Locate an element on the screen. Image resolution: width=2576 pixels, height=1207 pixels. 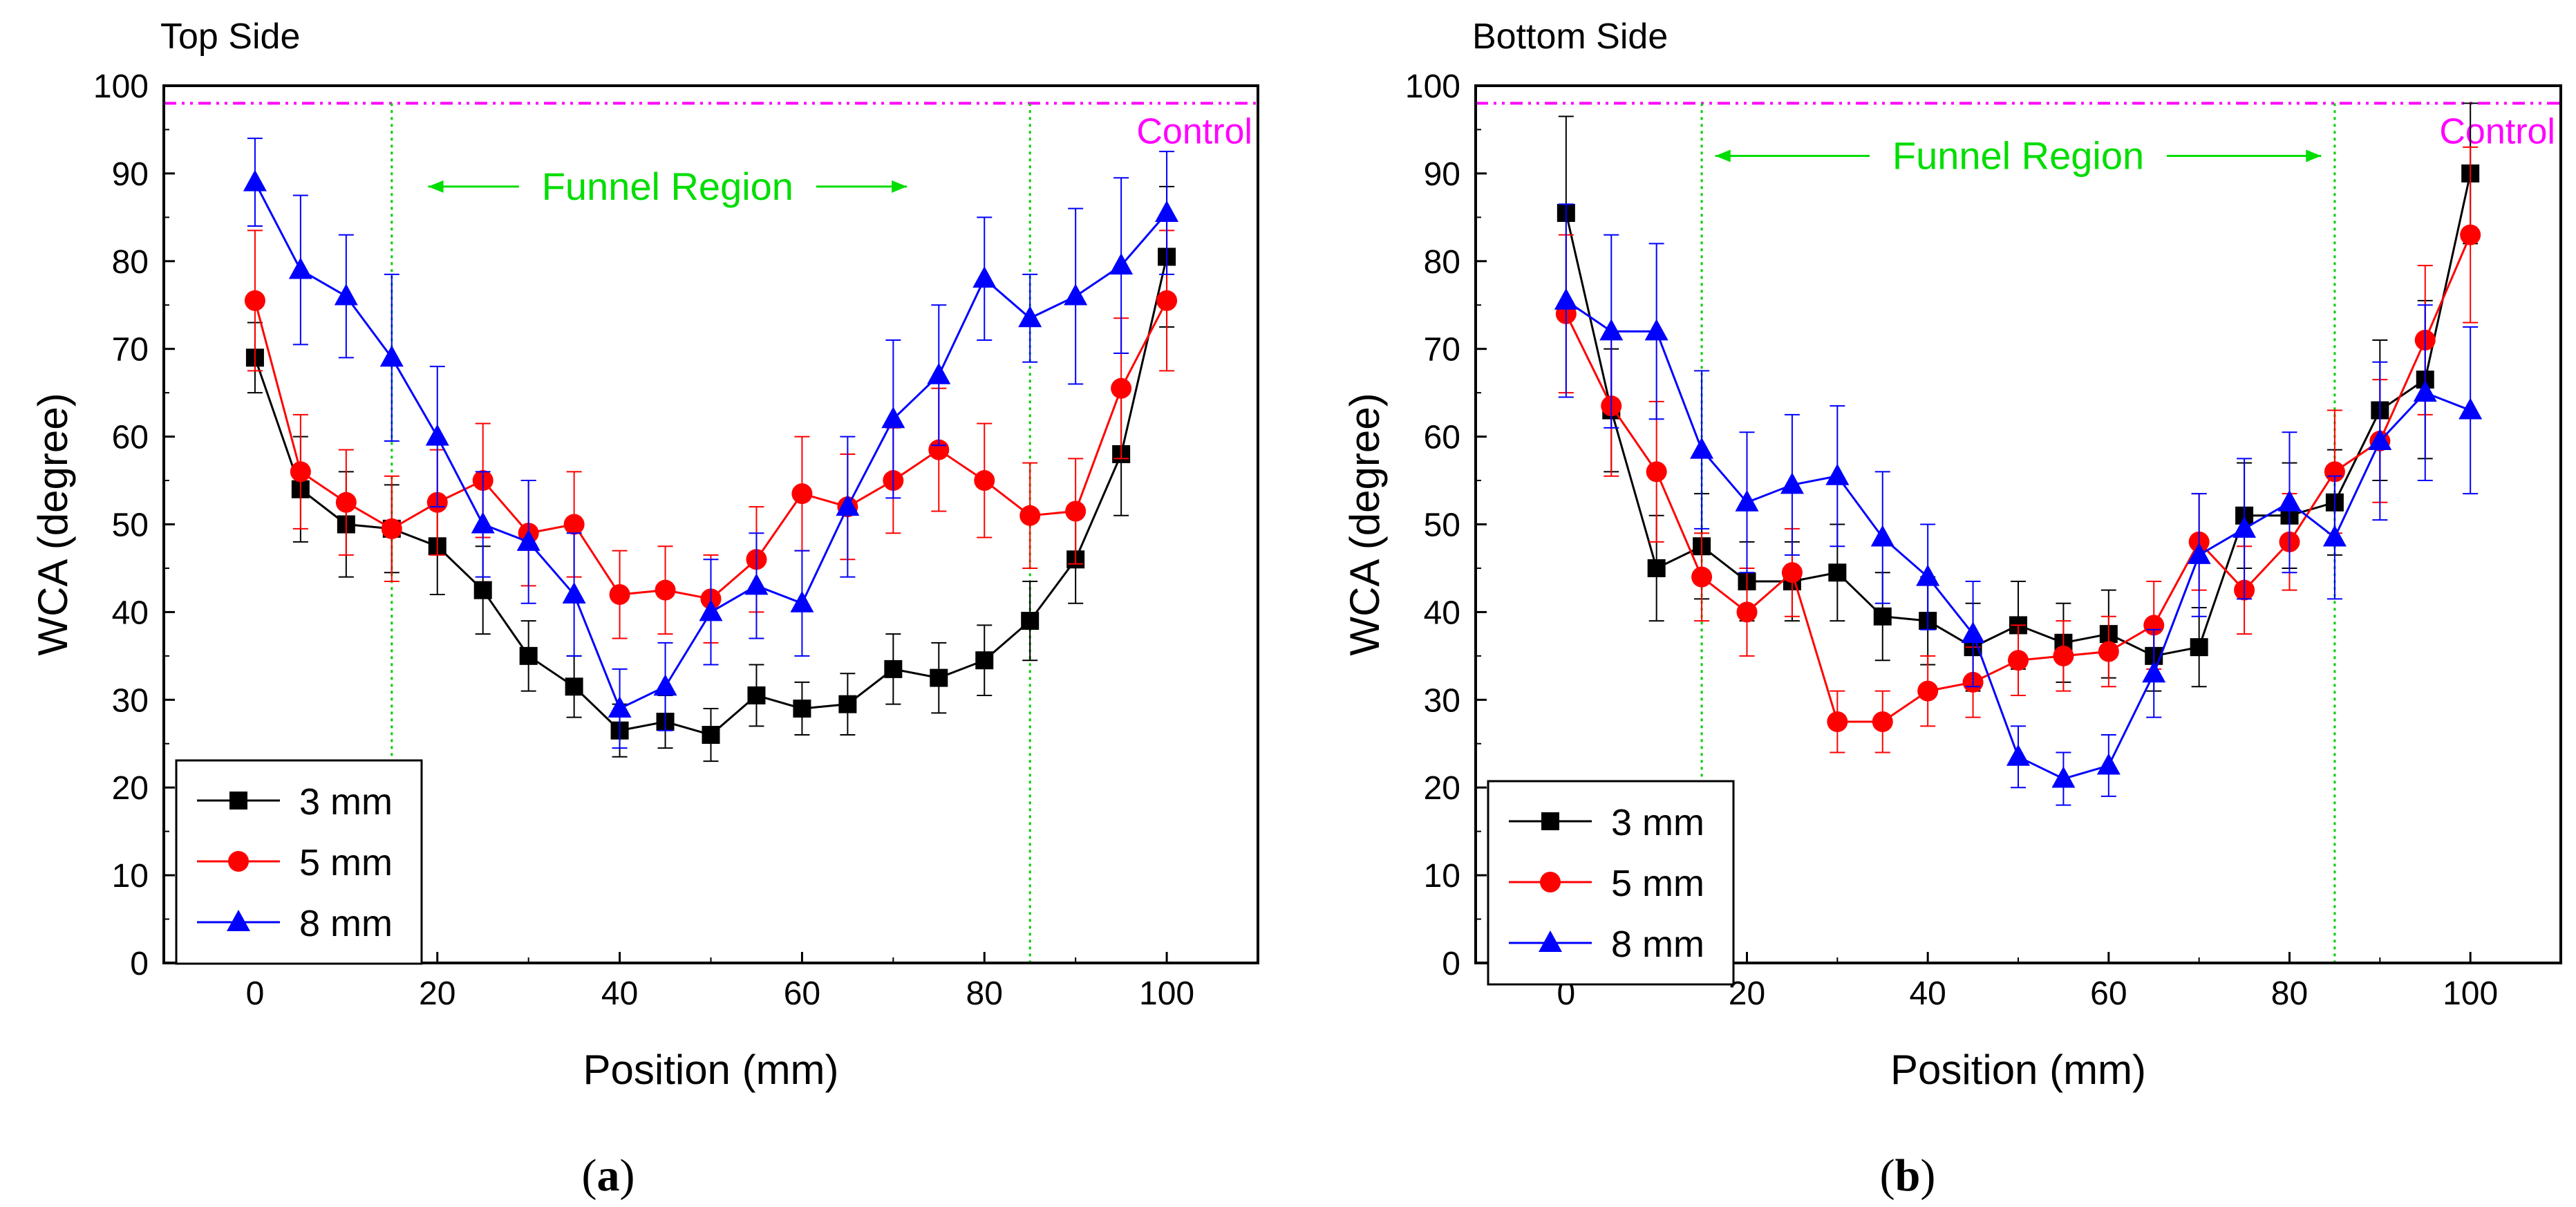
caption-letter: a is located at coordinates (608, 1175).